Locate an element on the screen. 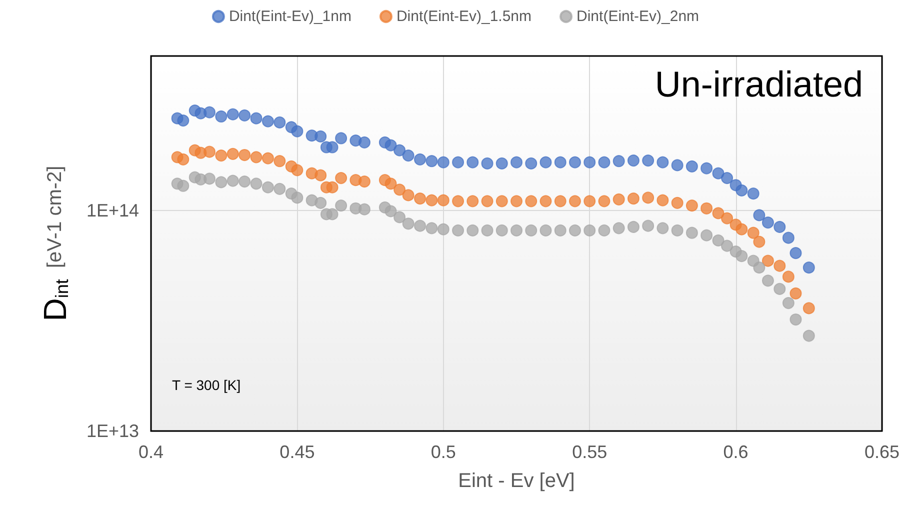 This screenshot has height=521, width=911. x-axis-title: Eint - Ev [eV] is located at coordinates (516, 481).